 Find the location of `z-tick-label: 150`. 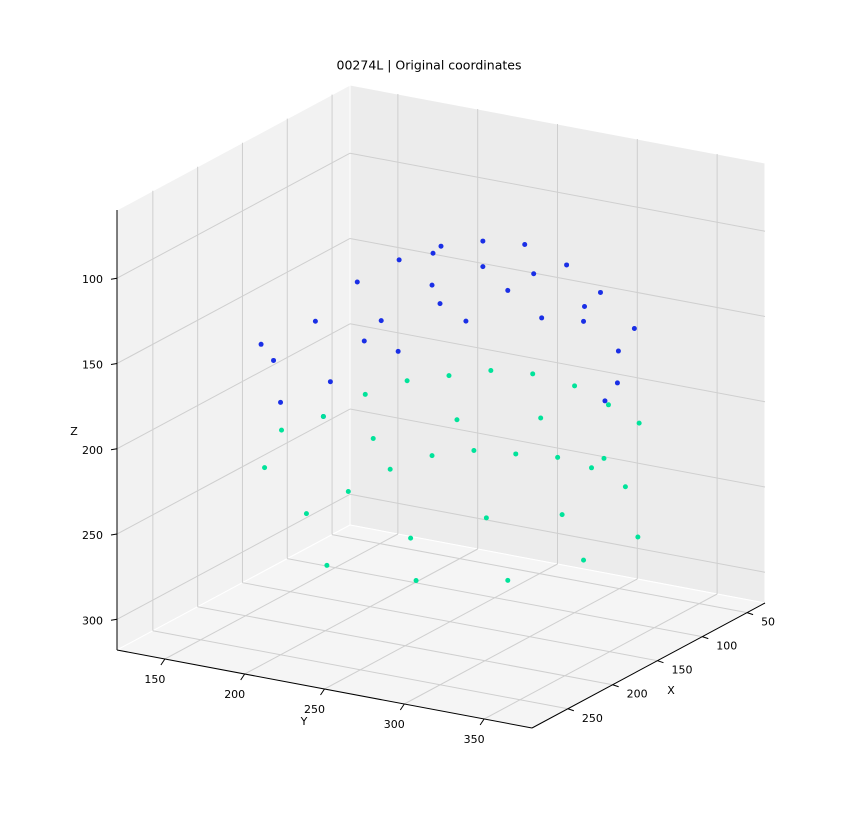

z-tick-label: 150 is located at coordinates (92, 364).